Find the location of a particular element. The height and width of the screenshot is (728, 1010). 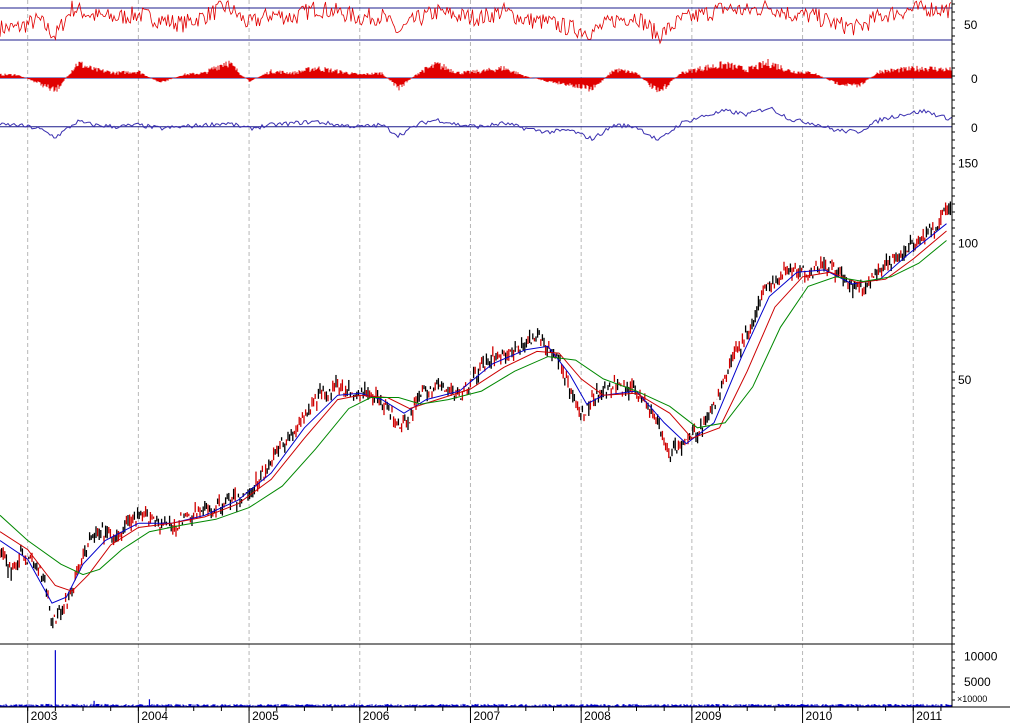

x-axis: 2003 2004 2005 2006 2007 2008 2009 2010 2011 is located at coordinates (484, 715).